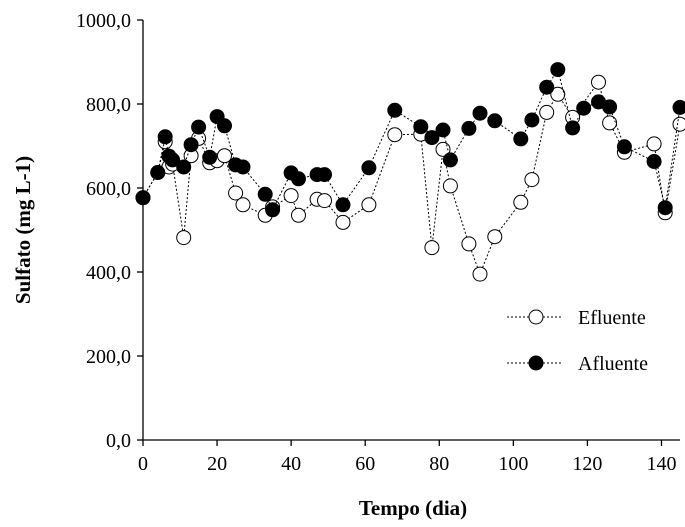 This screenshot has height=527, width=685. What do you see at coordinates (576, 318) in the screenshot?
I see `legend-item-efluente: Efluente` at bounding box center [576, 318].